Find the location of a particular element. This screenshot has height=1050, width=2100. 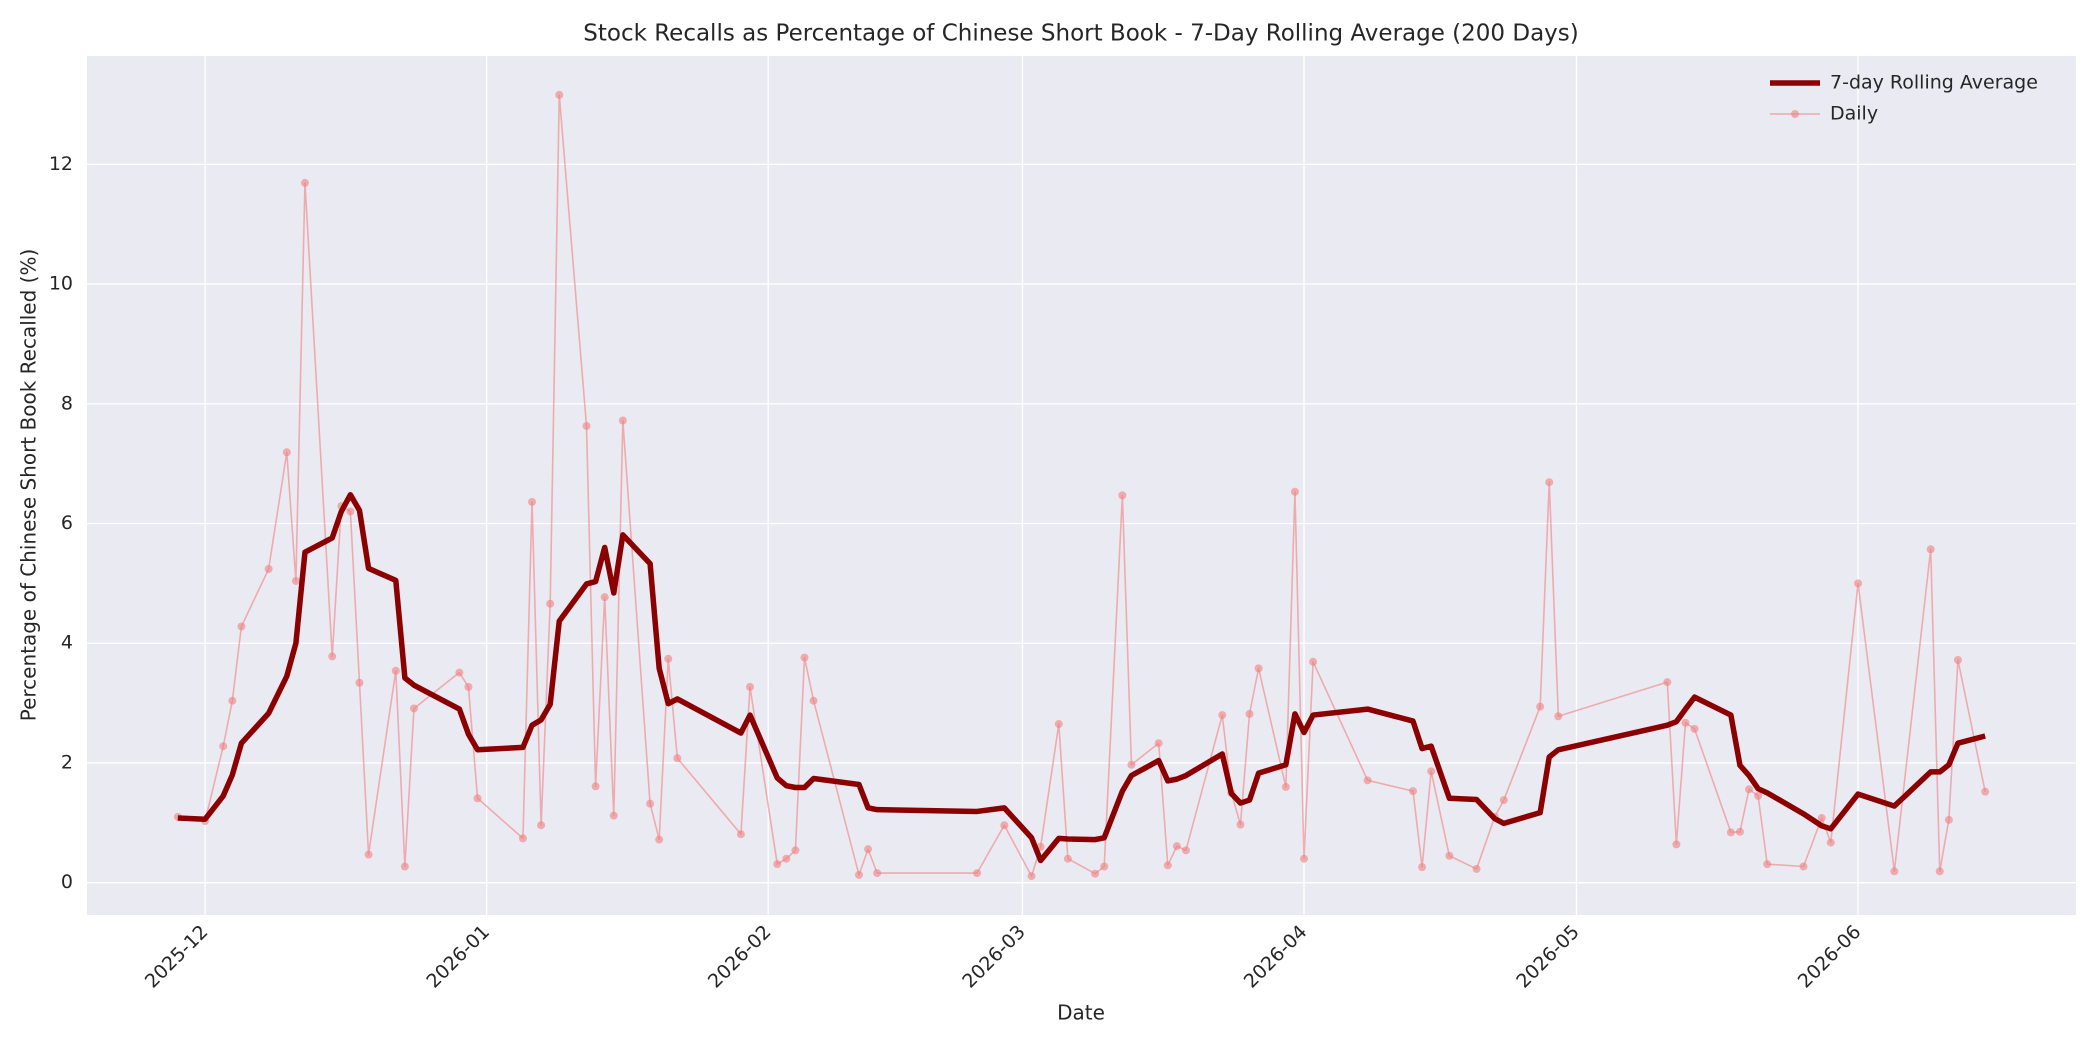

x-tick-label: 2026-02 is located at coordinates (740, 957).